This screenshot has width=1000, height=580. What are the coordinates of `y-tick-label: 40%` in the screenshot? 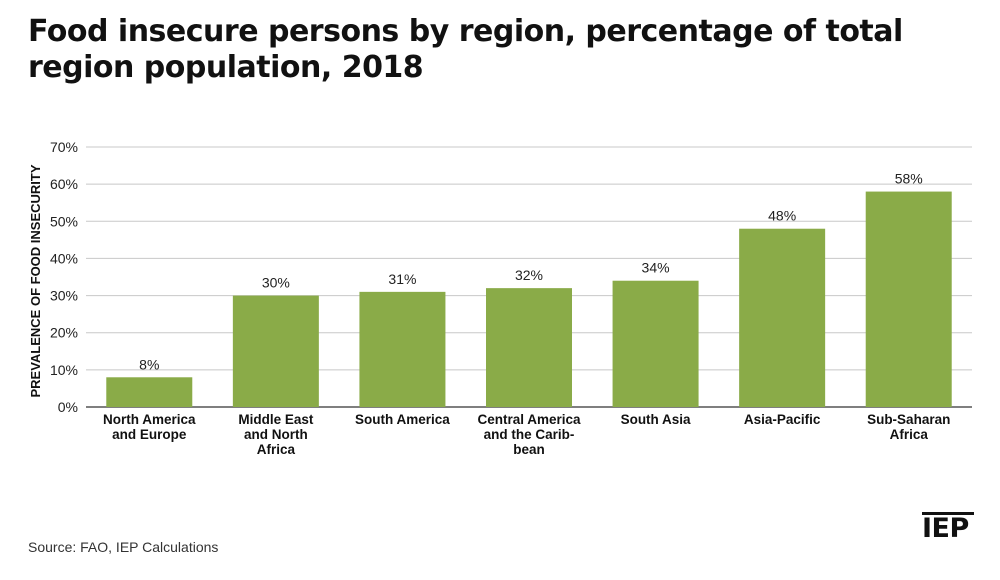 It's located at (64, 258).